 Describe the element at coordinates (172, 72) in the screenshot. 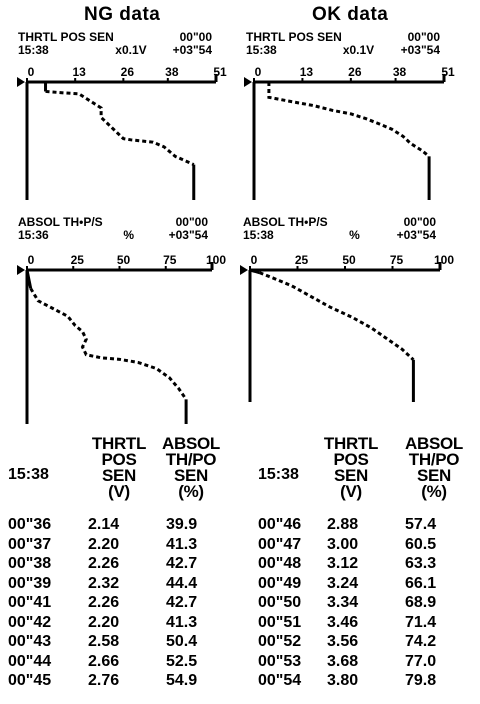

I see `tick-label-0-3: 38` at that location.